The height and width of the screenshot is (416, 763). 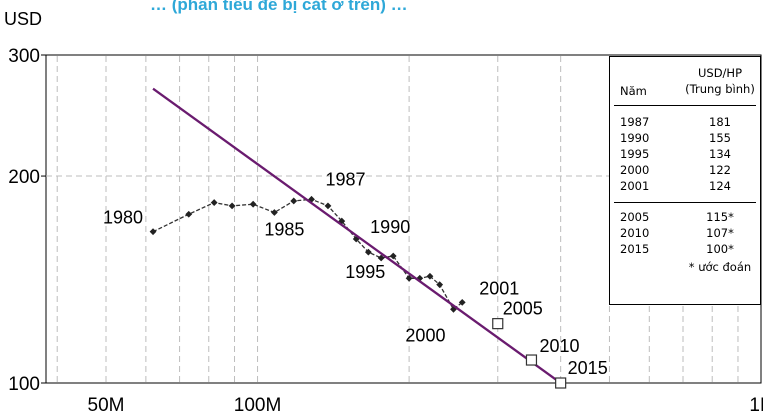 What do you see at coordinates (720, 81) in the screenshot?
I see `table-header-value: USD/HP (Trung bình)` at bounding box center [720, 81].